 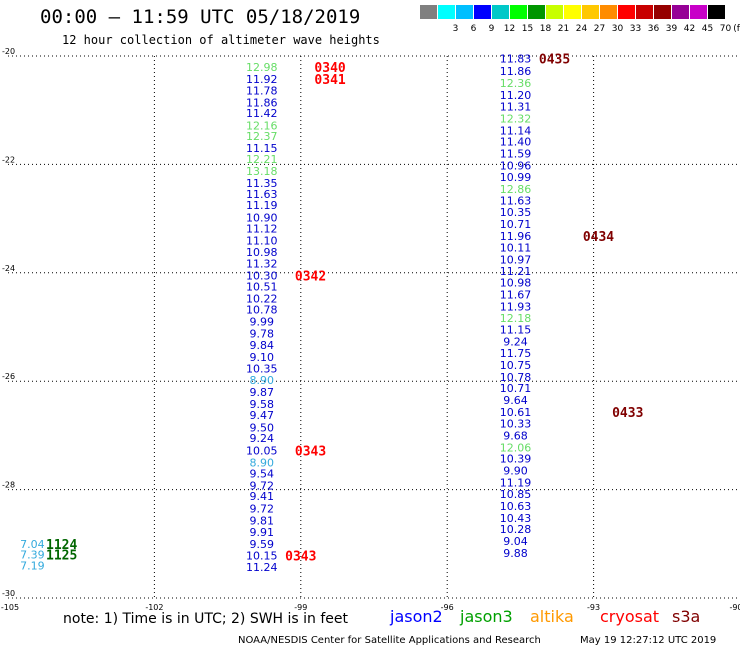 I want to click on swh-value: 10.90, so click(x=262, y=218).